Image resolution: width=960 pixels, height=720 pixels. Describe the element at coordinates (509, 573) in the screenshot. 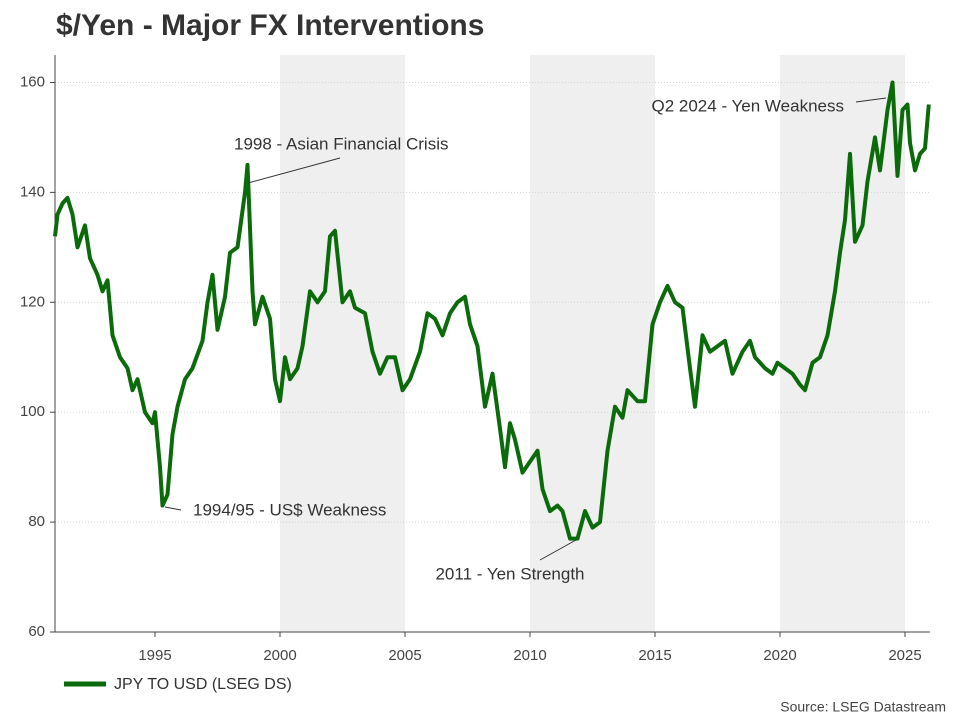

I see `annotation: 2011 - Yen Strength` at that location.